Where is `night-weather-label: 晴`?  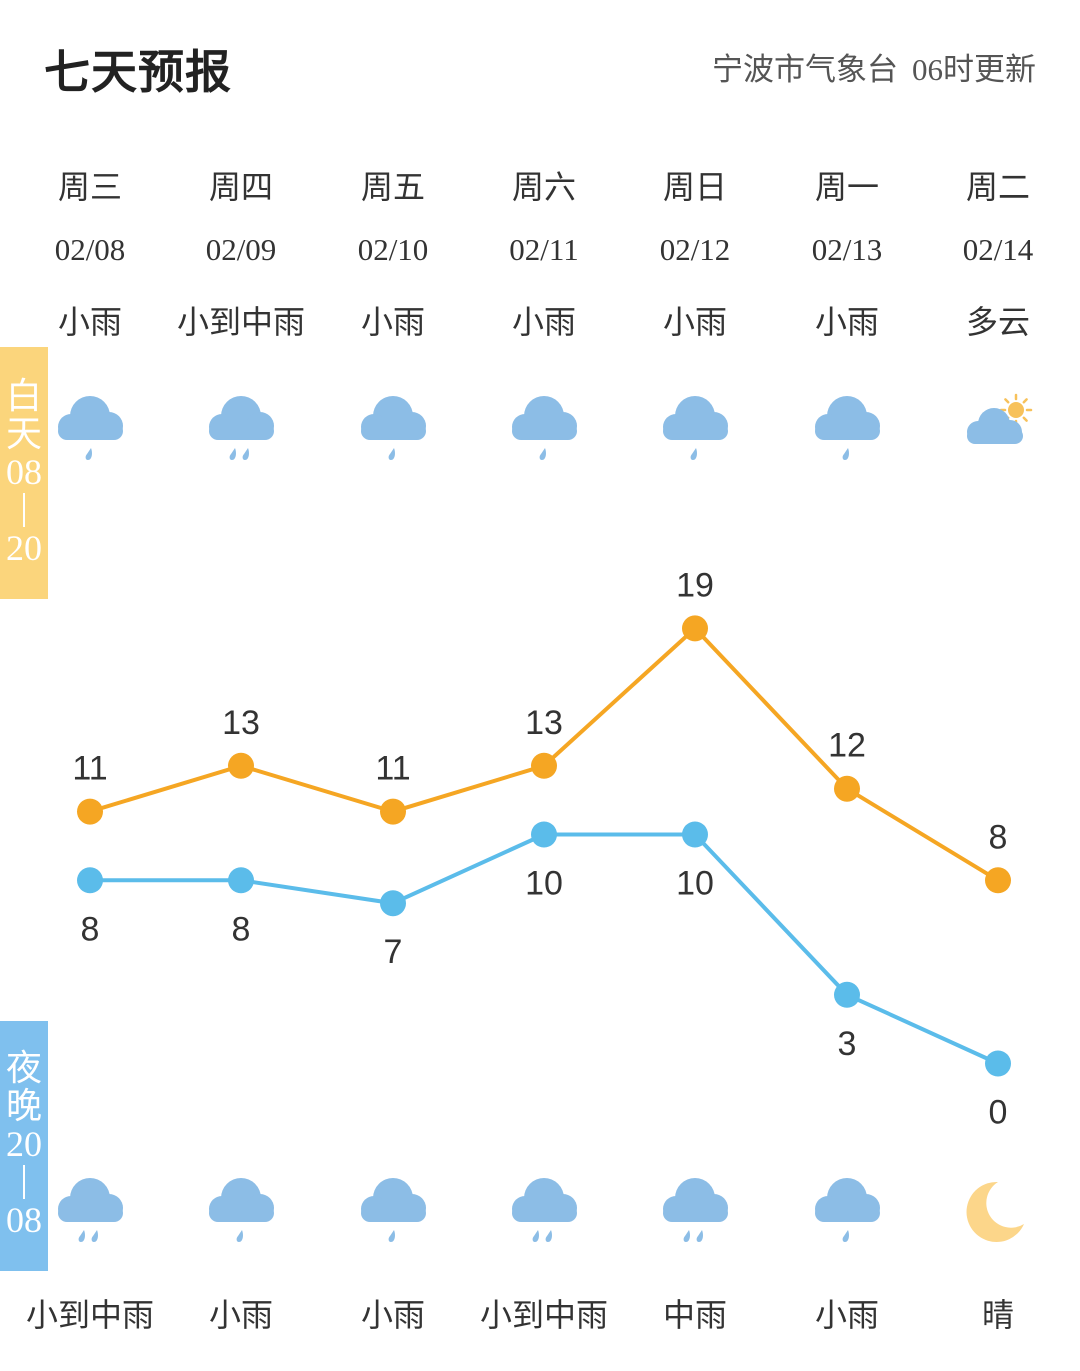 night-weather-label: 晴 is located at coordinates (997, 1315).